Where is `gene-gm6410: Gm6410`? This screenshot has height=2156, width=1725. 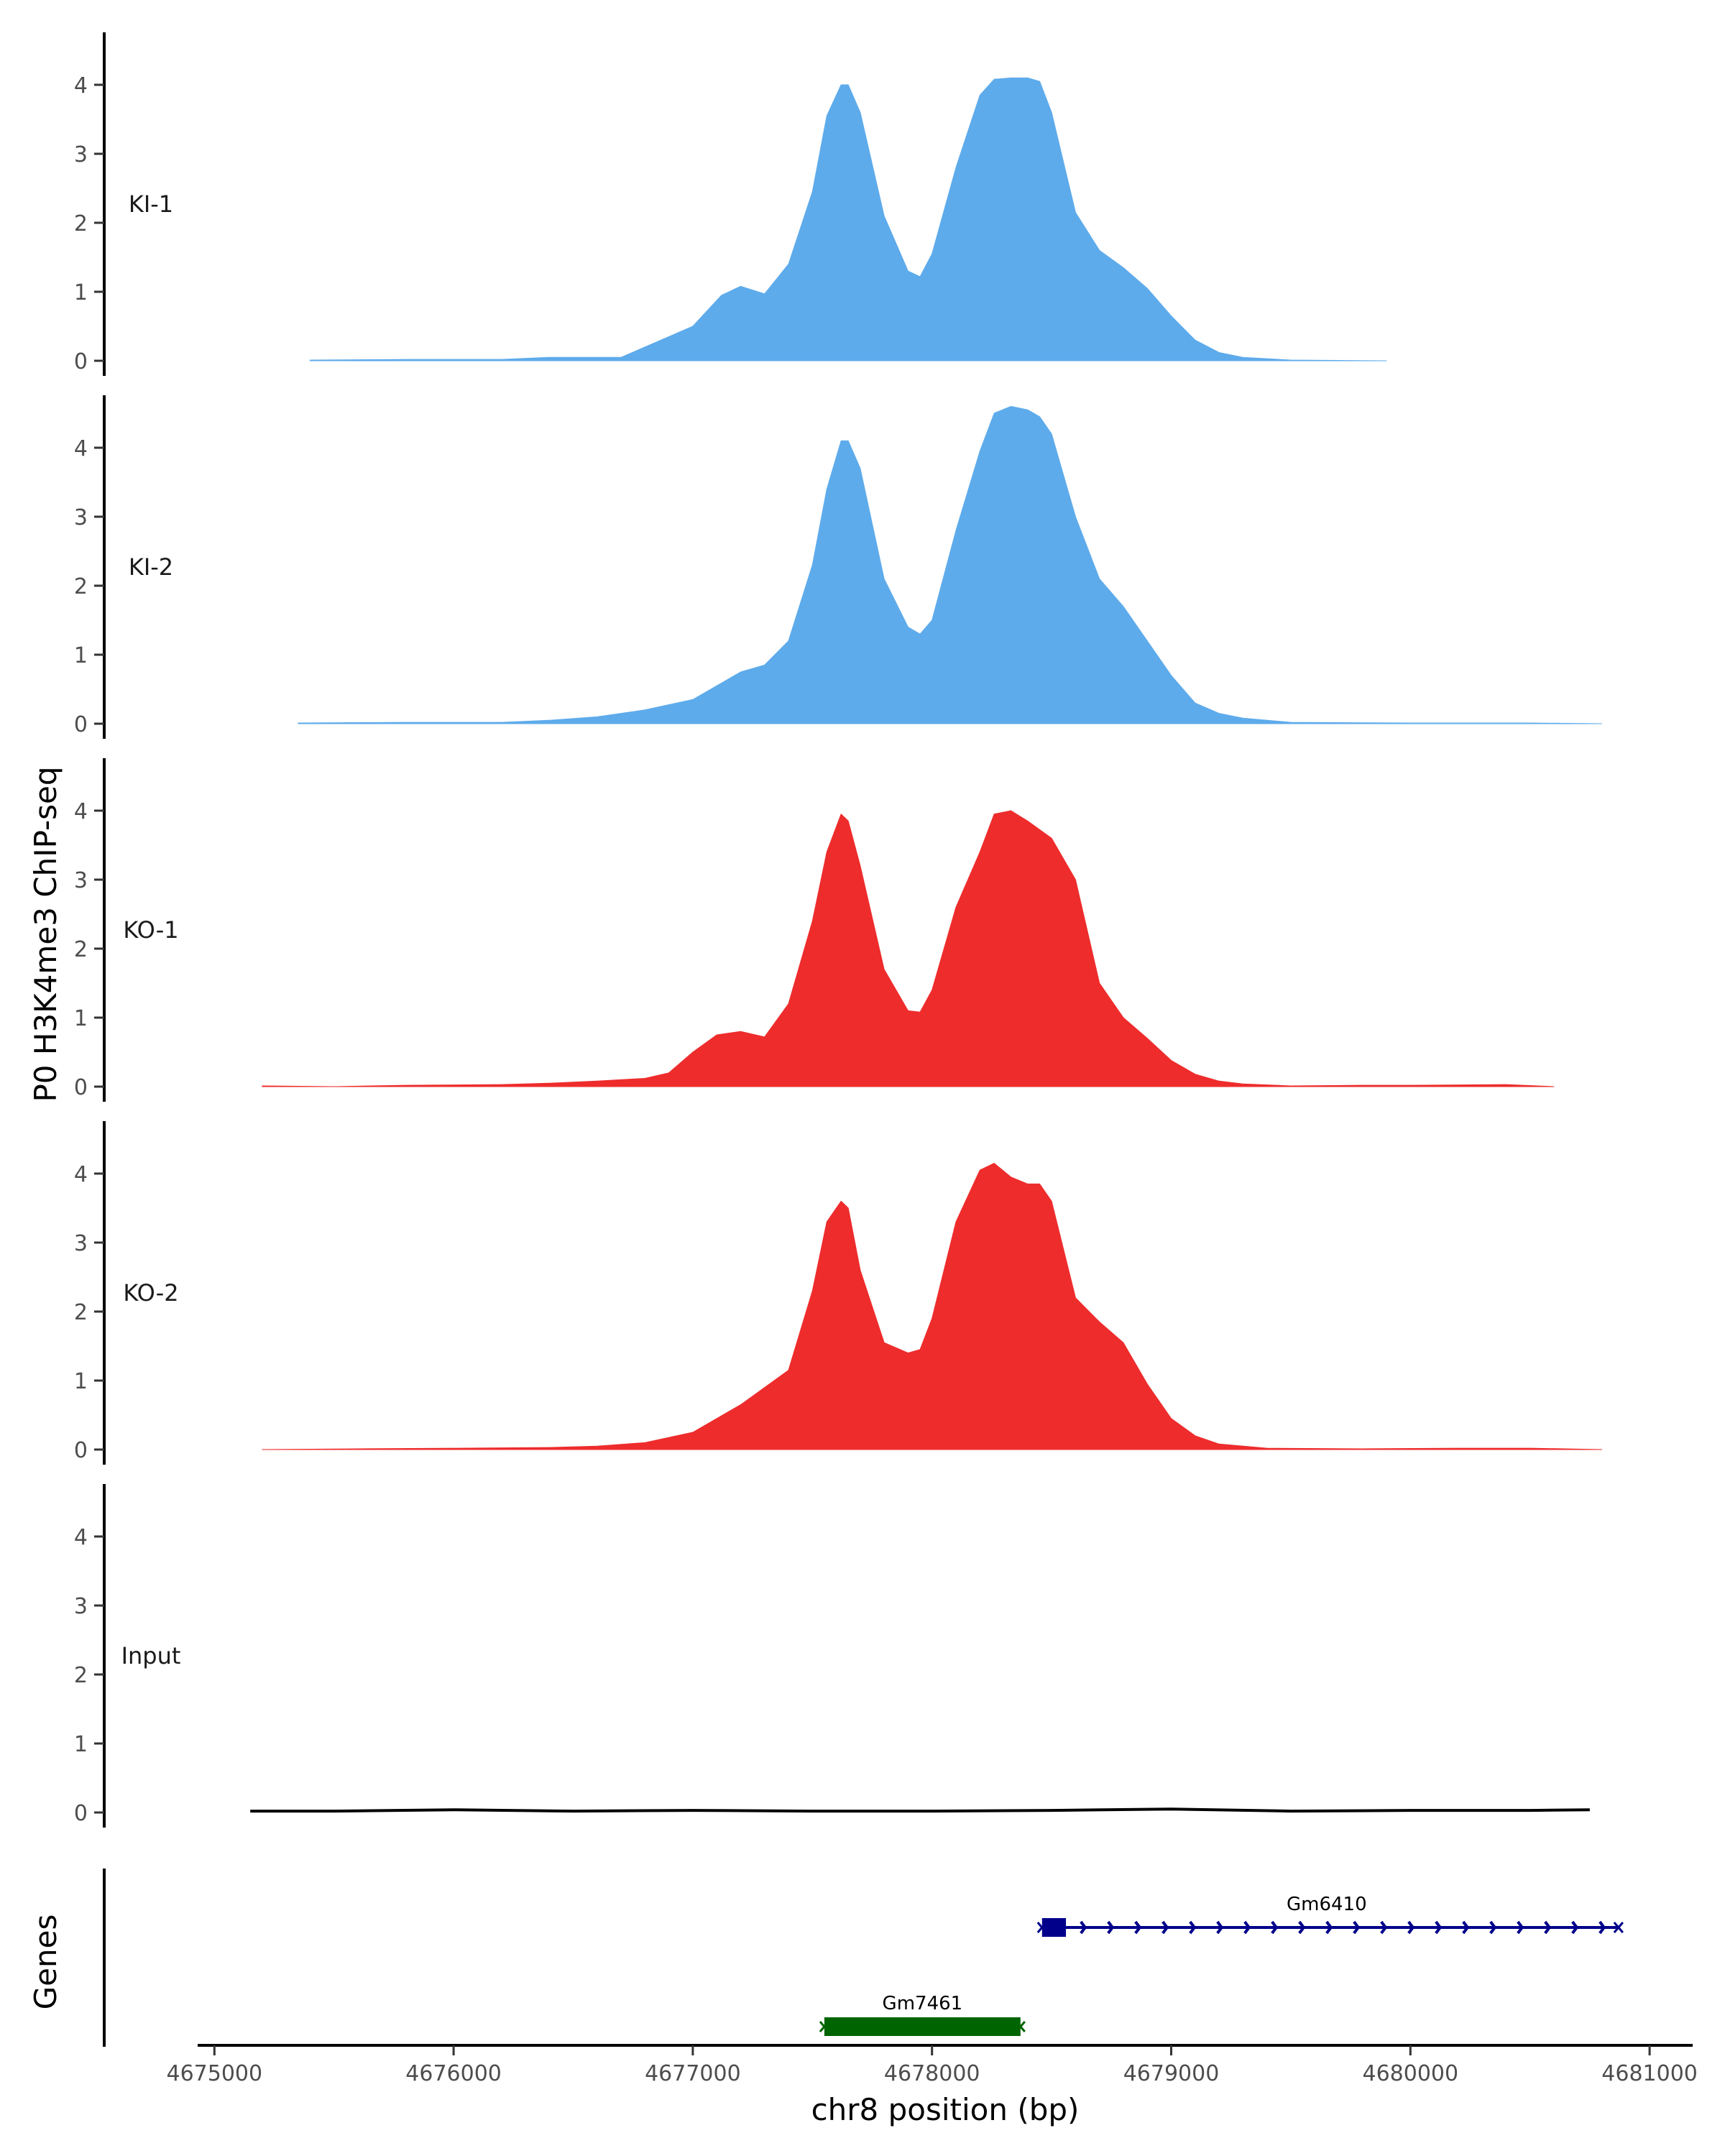
gene-gm6410: Gm6410 is located at coordinates (1330, 1916).